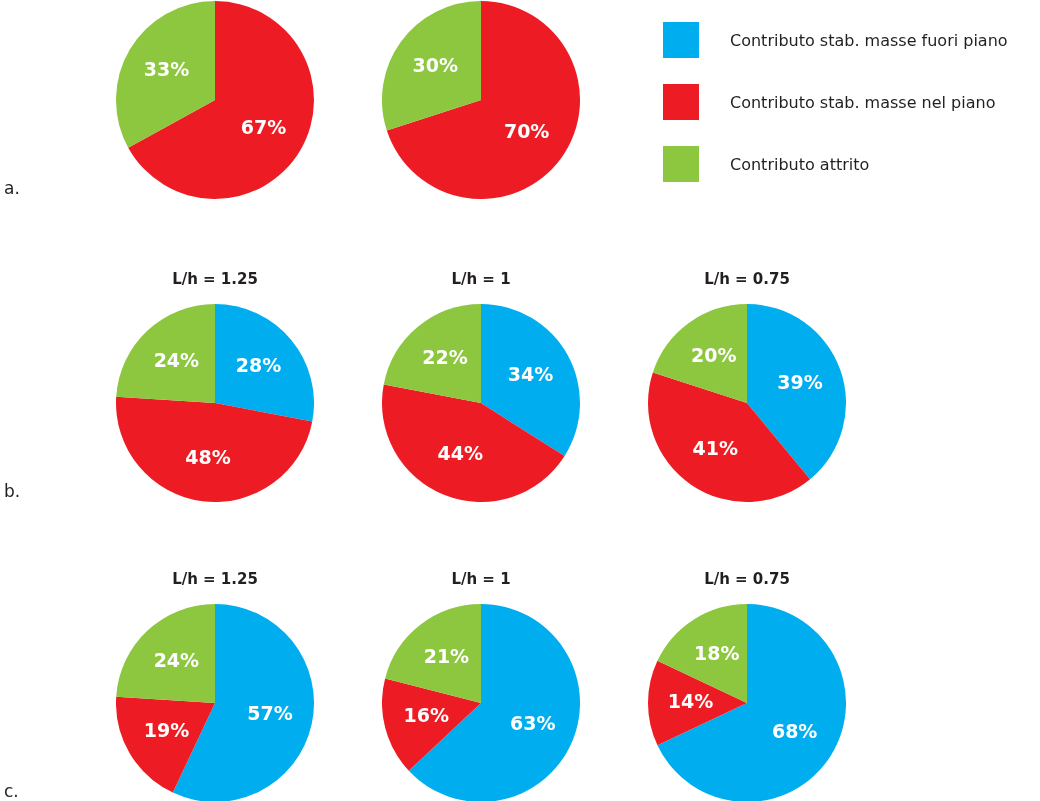 Image resolution: width=1040 pixels, height=801 pixels. What do you see at coordinates (530, 373) in the screenshot?
I see `data-label: 34%` at bounding box center [530, 373].